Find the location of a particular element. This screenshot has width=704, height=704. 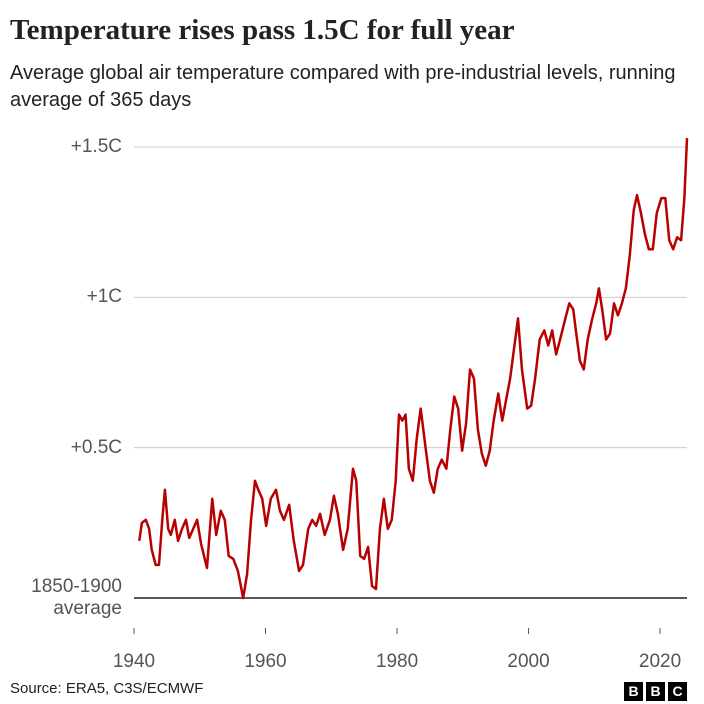

source: Source: ERA5, C3S/ECMWF is located at coordinates (107, 688).